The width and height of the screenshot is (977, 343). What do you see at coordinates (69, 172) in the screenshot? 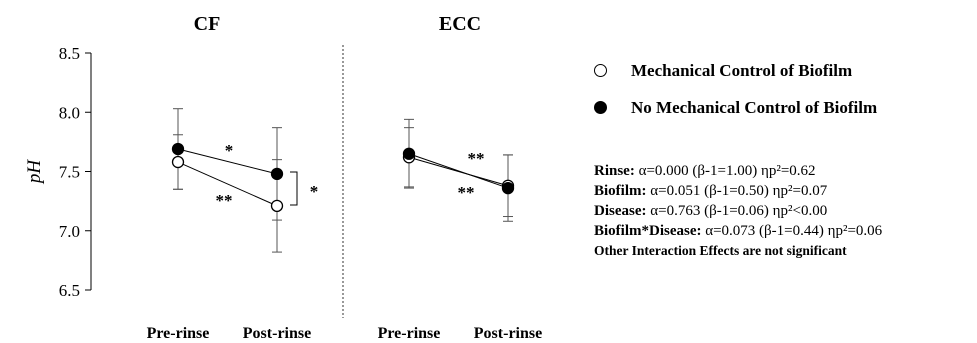
I see `y-tick-label: 7.5` at bounding box center [69, 172].